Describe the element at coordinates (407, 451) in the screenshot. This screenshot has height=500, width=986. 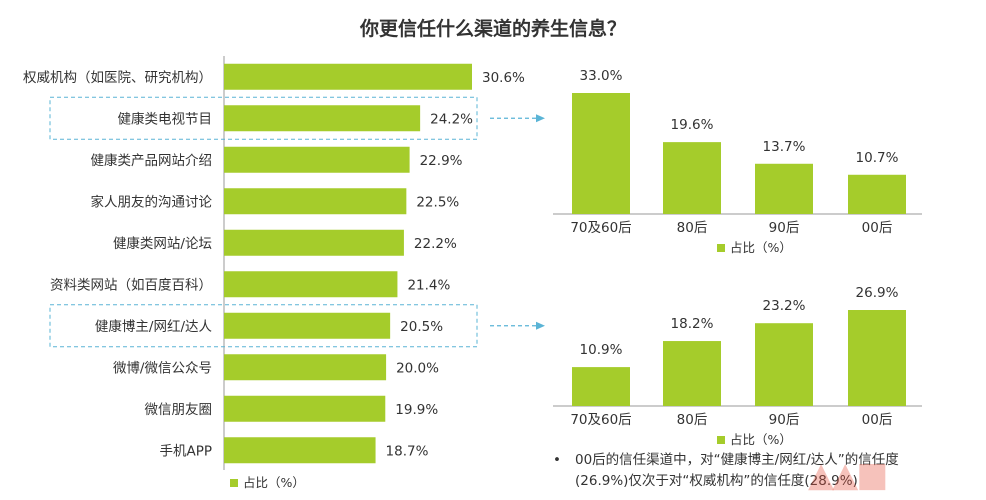
I see `value-label-10: 18.7%` at that location.